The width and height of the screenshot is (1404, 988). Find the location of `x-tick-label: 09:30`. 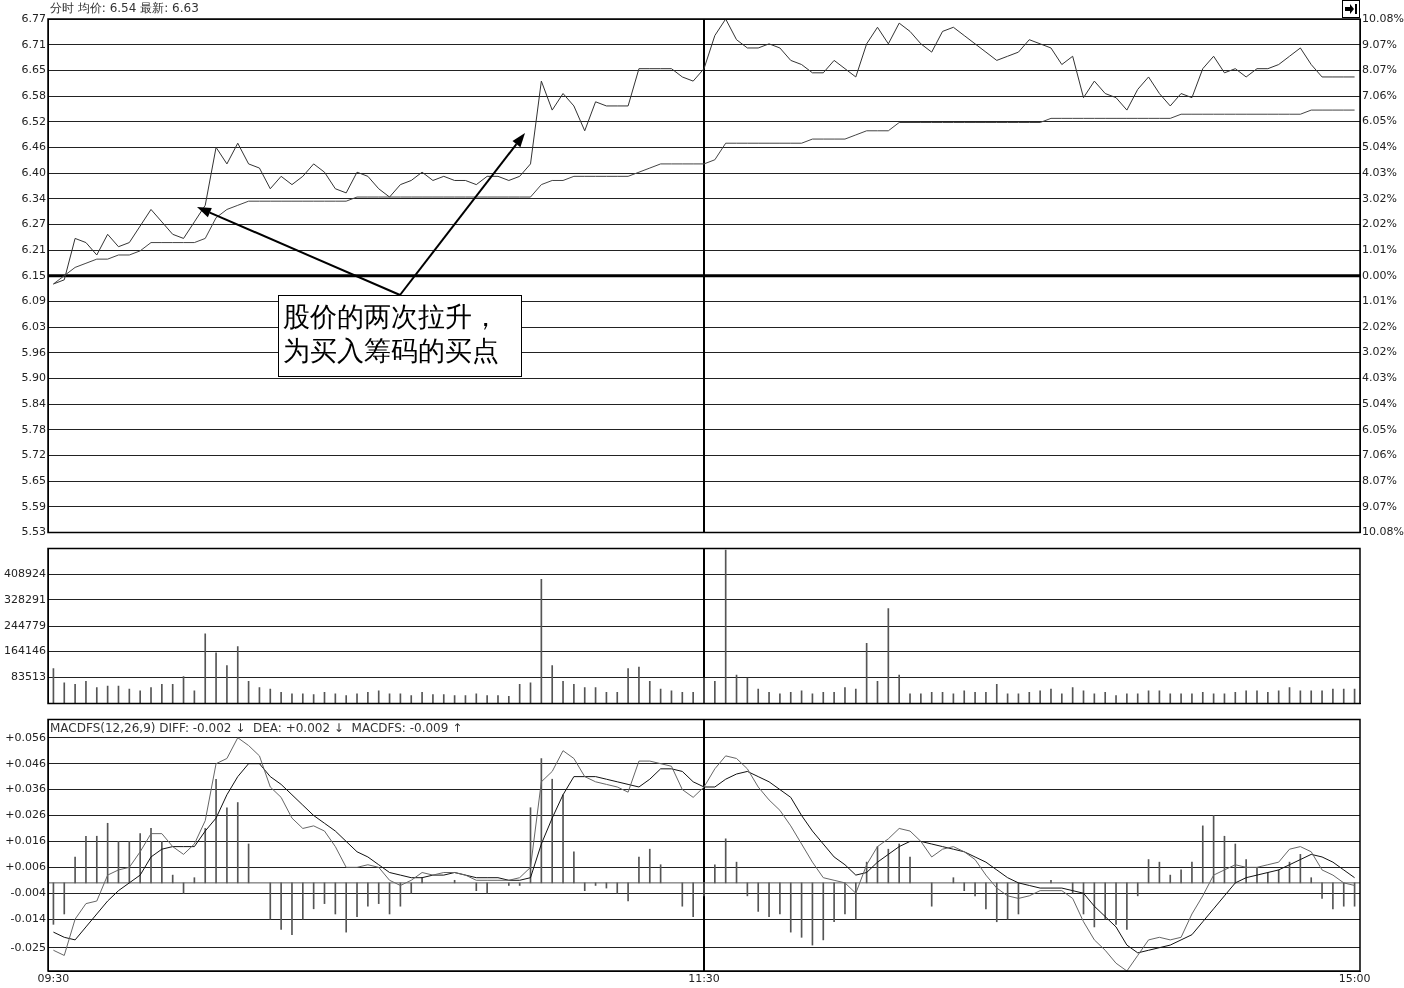

x-tick-label: 09:30 is located at coordinates (53, 979).